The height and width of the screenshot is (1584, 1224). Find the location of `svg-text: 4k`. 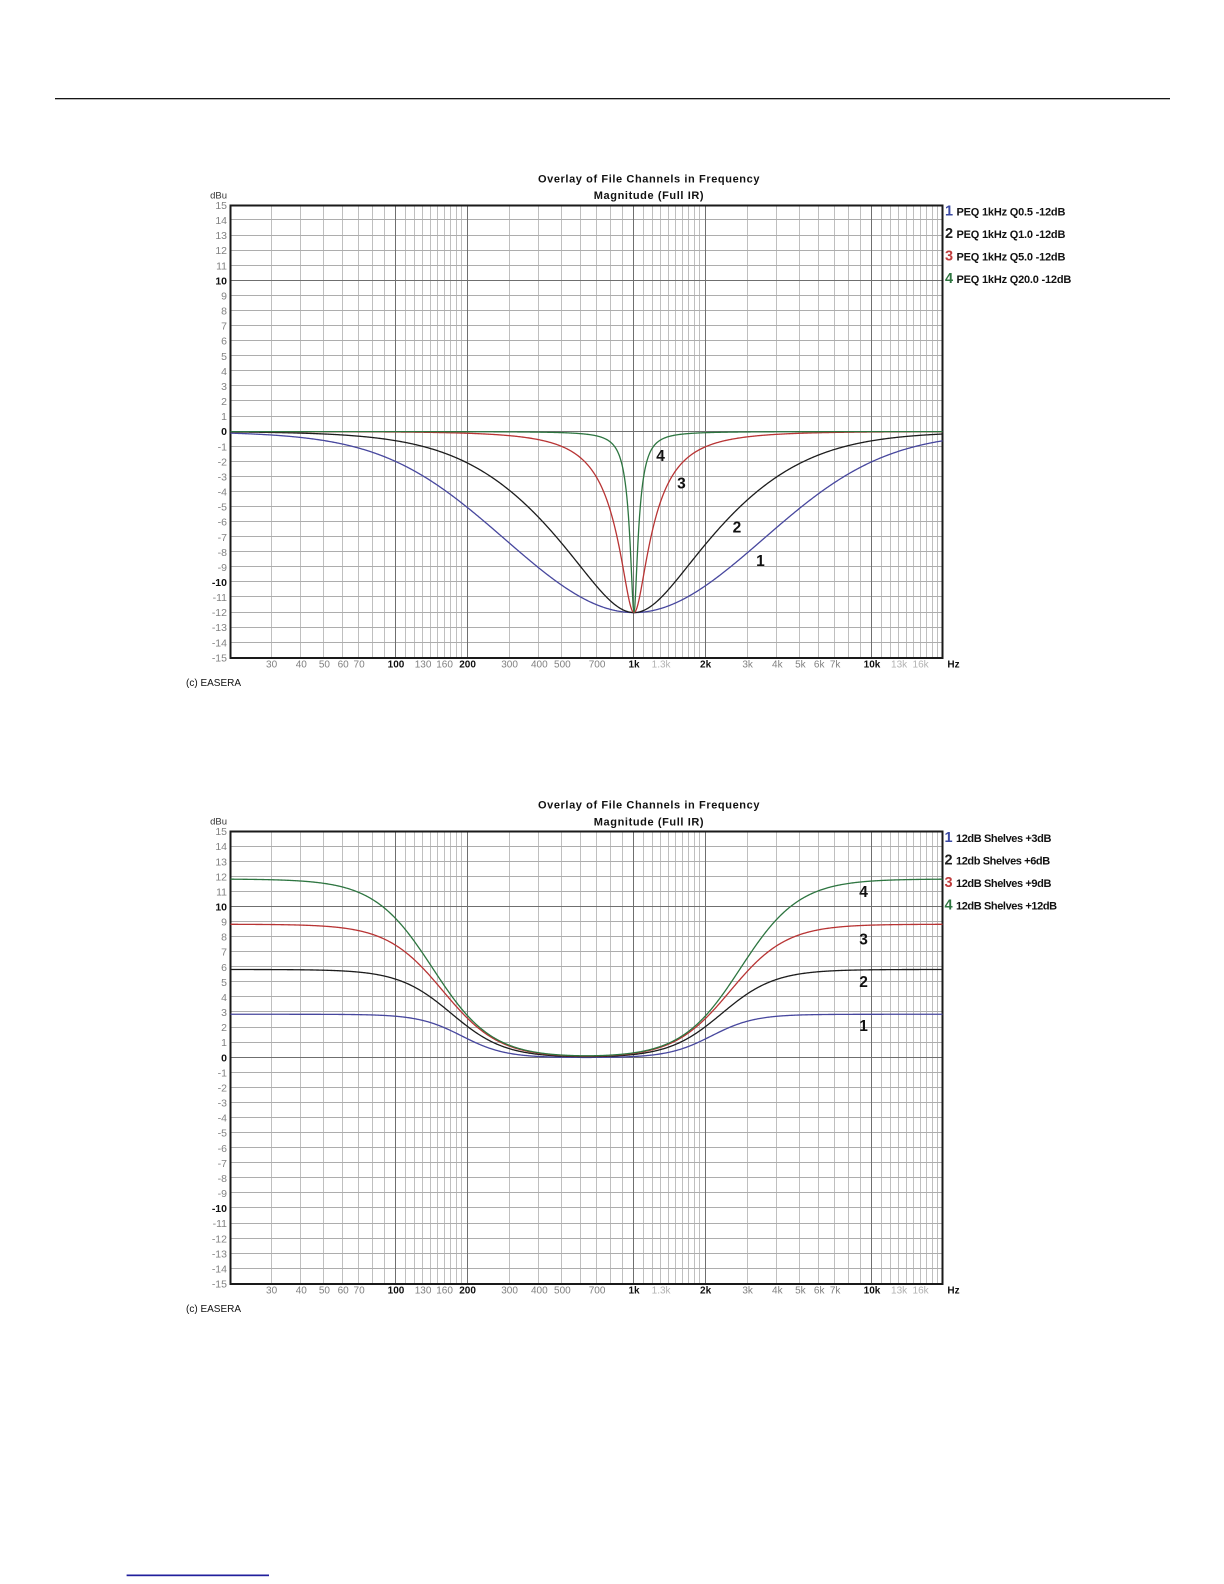

svg-text: 4k is located at coordinates (778, 1291).